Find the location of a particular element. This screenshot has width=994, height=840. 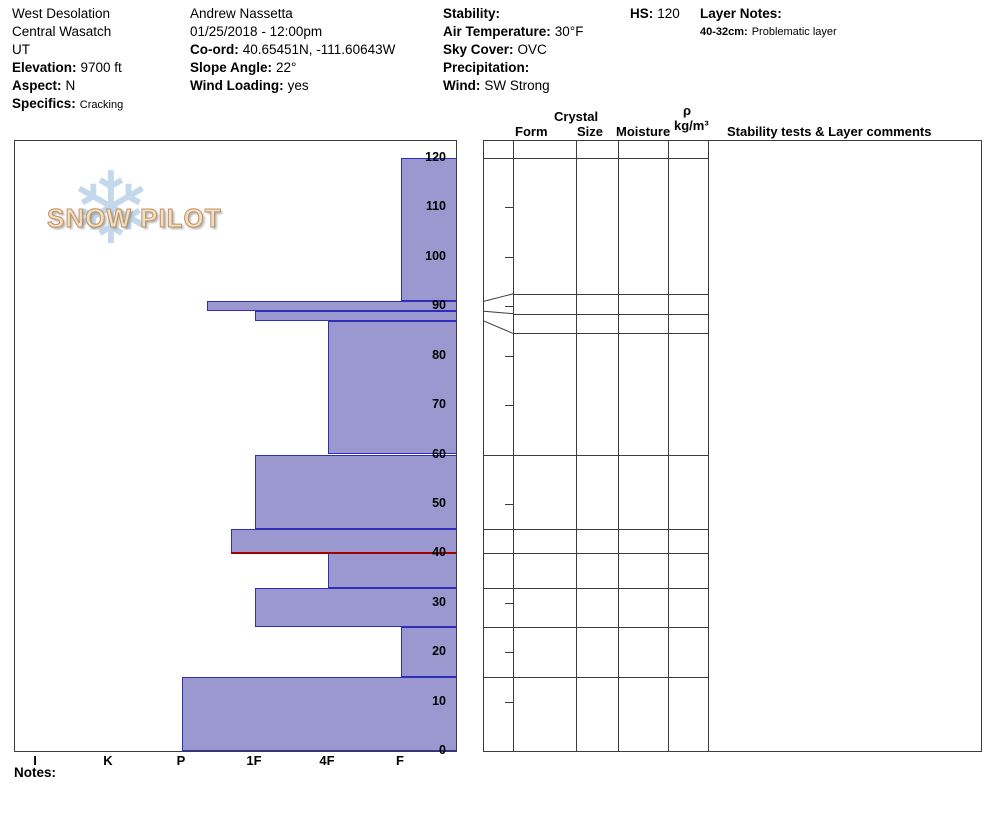

depth-tick-label: 40 is located at coordinates (439, 552).